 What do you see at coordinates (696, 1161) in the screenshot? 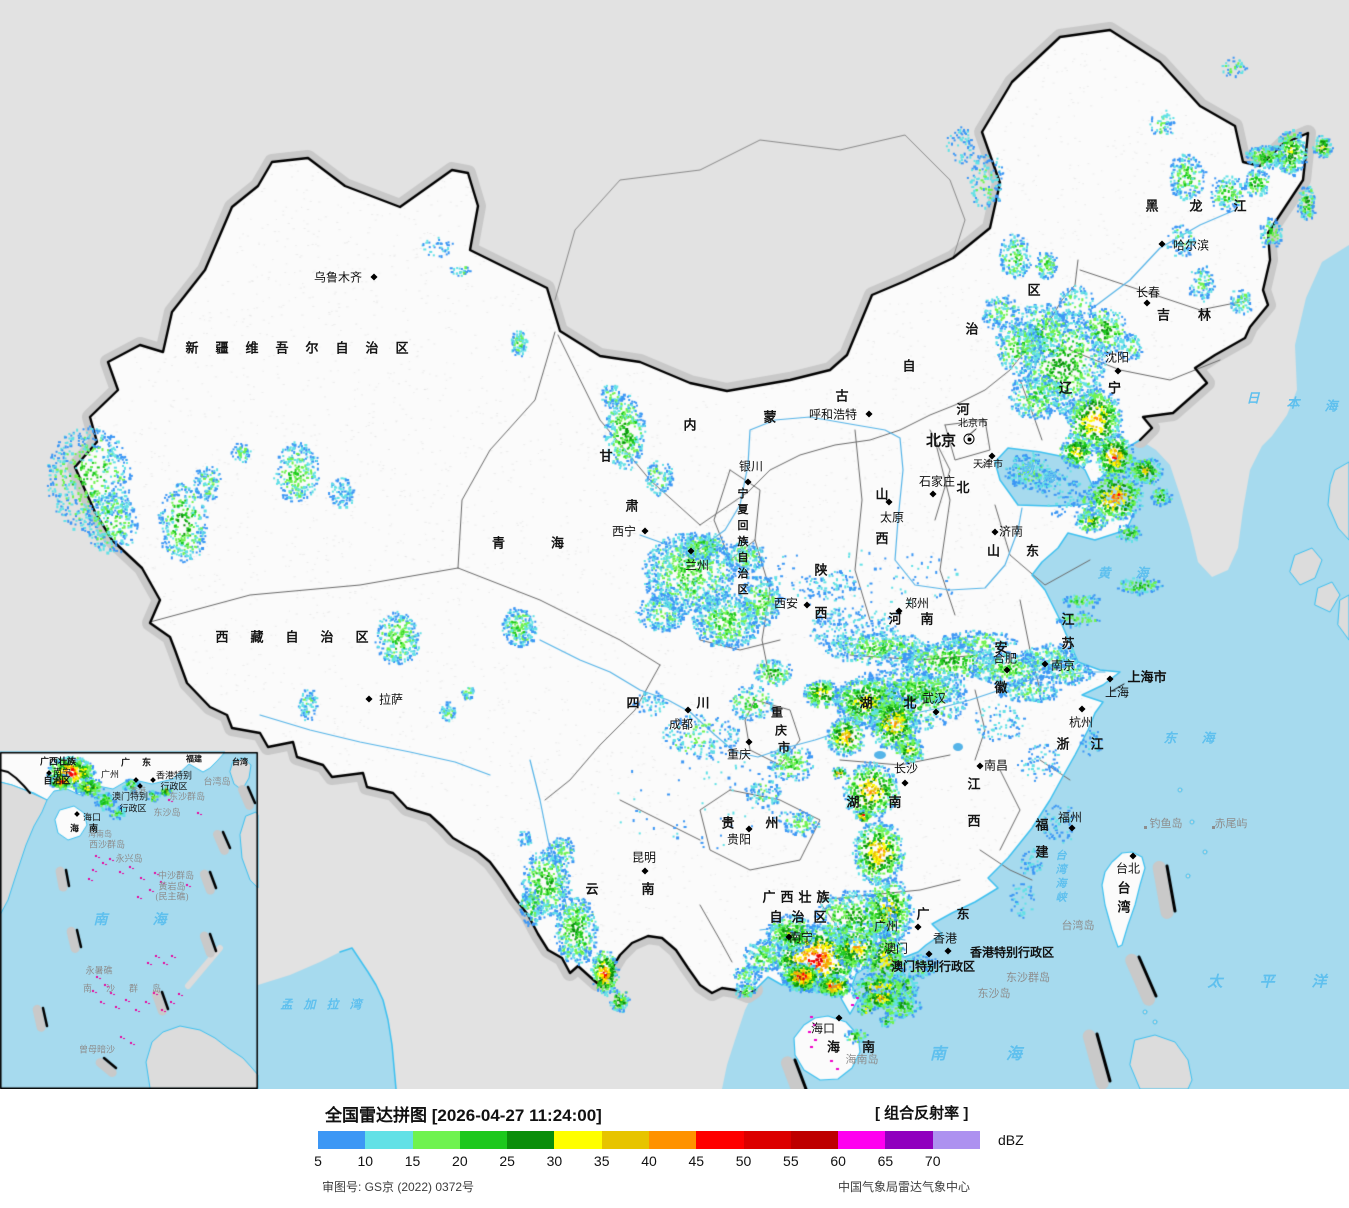
I see `colorbar-tick: 45` at bounding box center [696, 1161].